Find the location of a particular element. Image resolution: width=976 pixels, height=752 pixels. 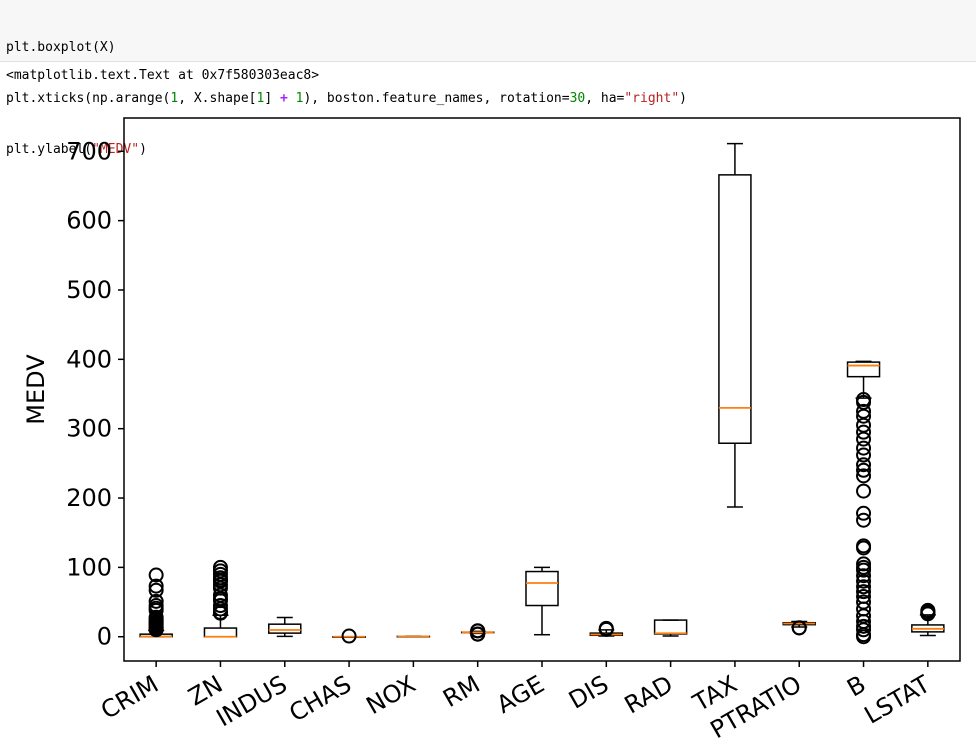

box-zn: ZN is located at coordinates (211, 635).